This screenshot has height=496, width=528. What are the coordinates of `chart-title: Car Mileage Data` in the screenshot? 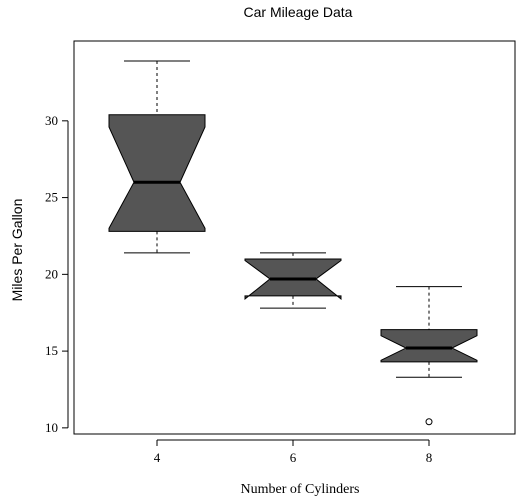 It's located at (298, 12).